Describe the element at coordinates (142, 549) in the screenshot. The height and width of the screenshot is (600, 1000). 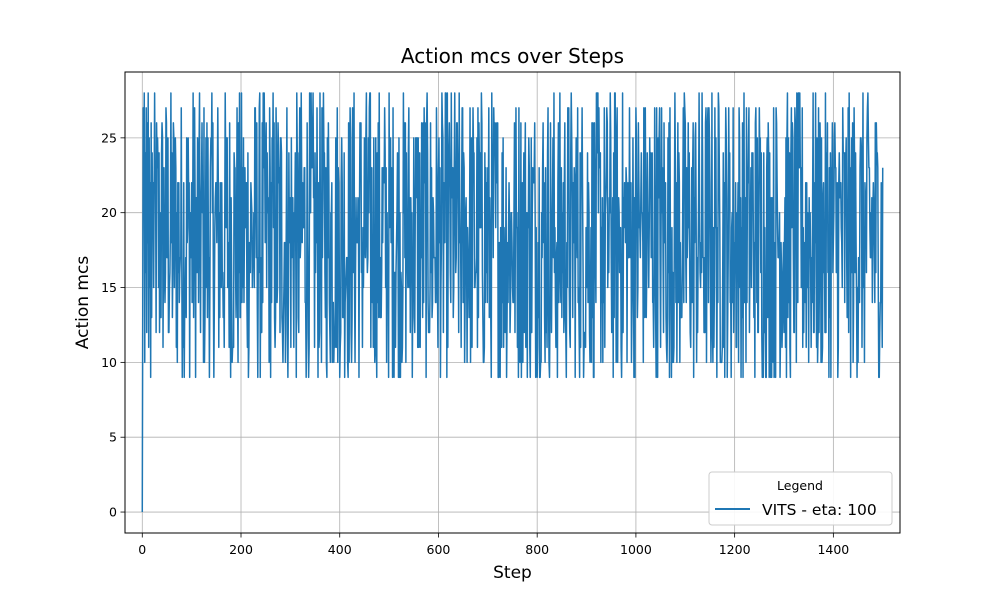
I see `x-tick-label: 0` at that location.